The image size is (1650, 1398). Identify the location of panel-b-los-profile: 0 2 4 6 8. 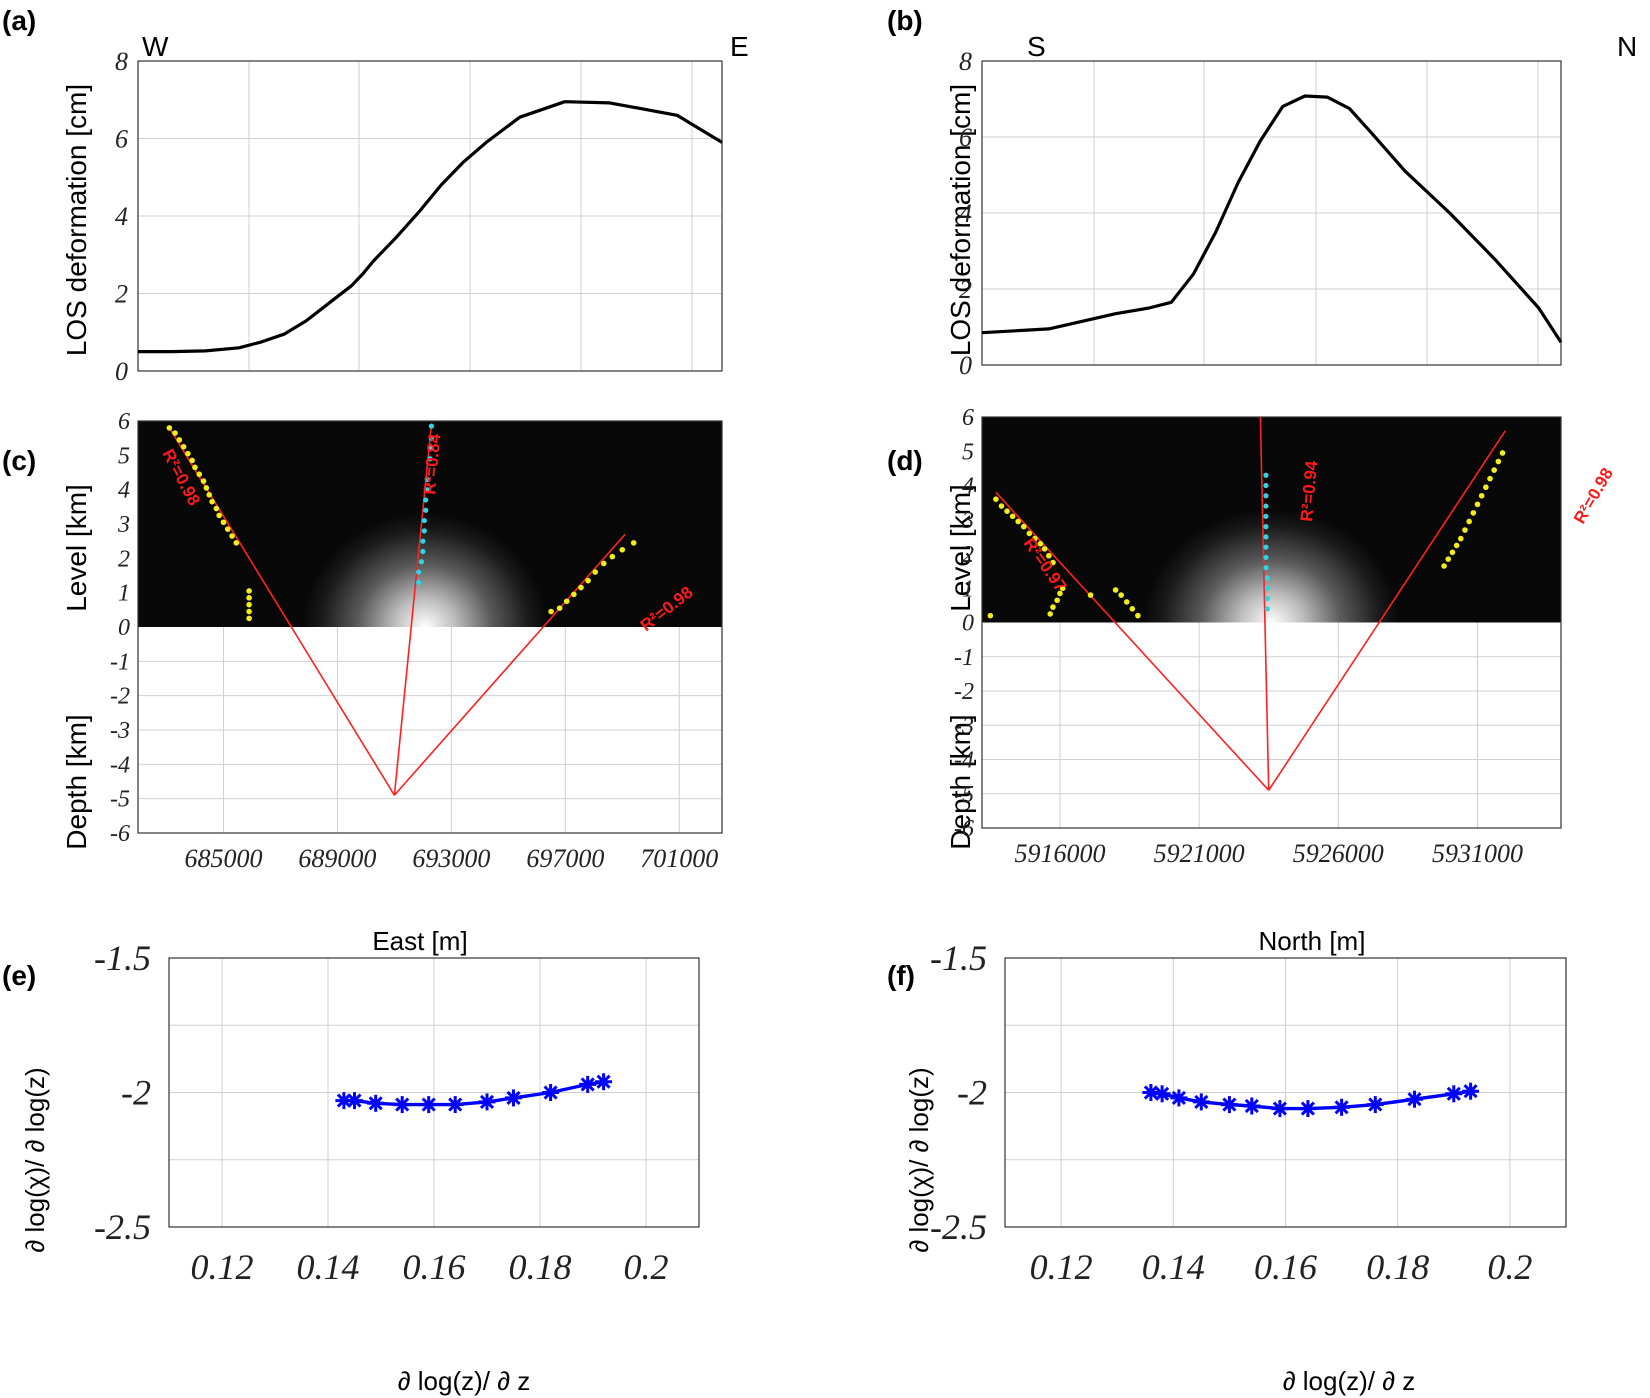
(1261, 213).